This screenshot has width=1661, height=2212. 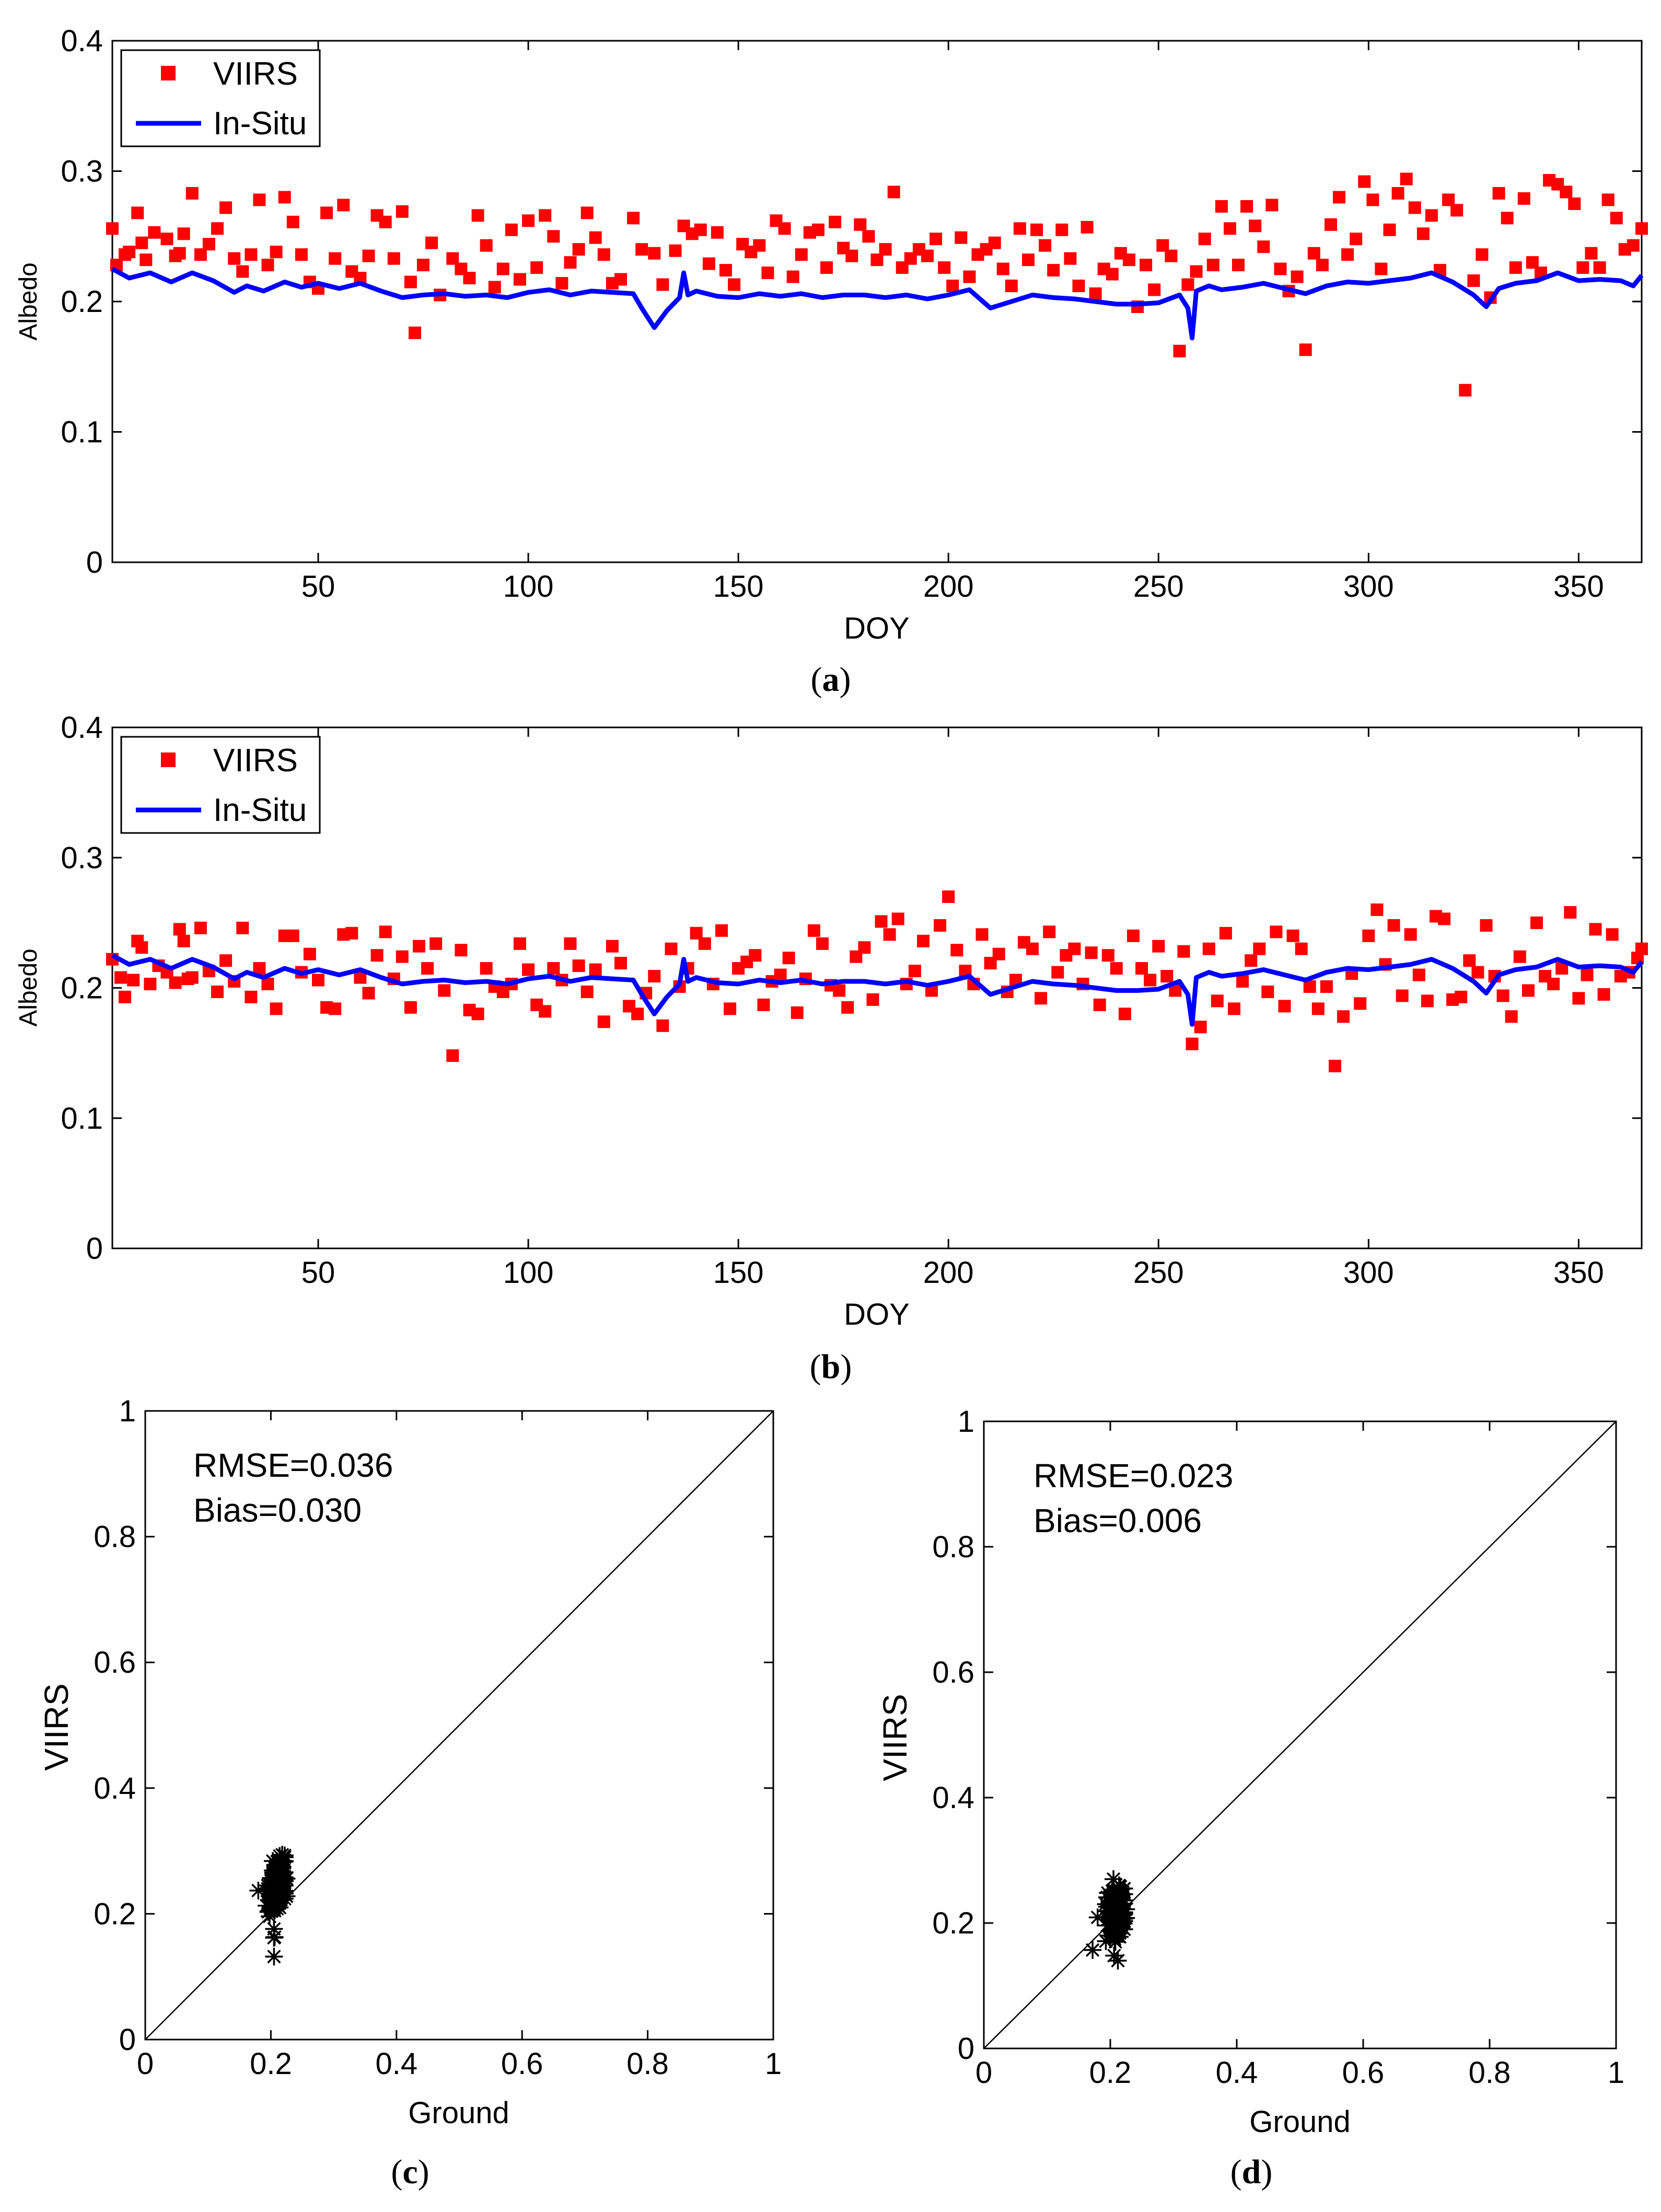 I want to click on a-y-tick-label: 0.3, so click(x=82, y=172).